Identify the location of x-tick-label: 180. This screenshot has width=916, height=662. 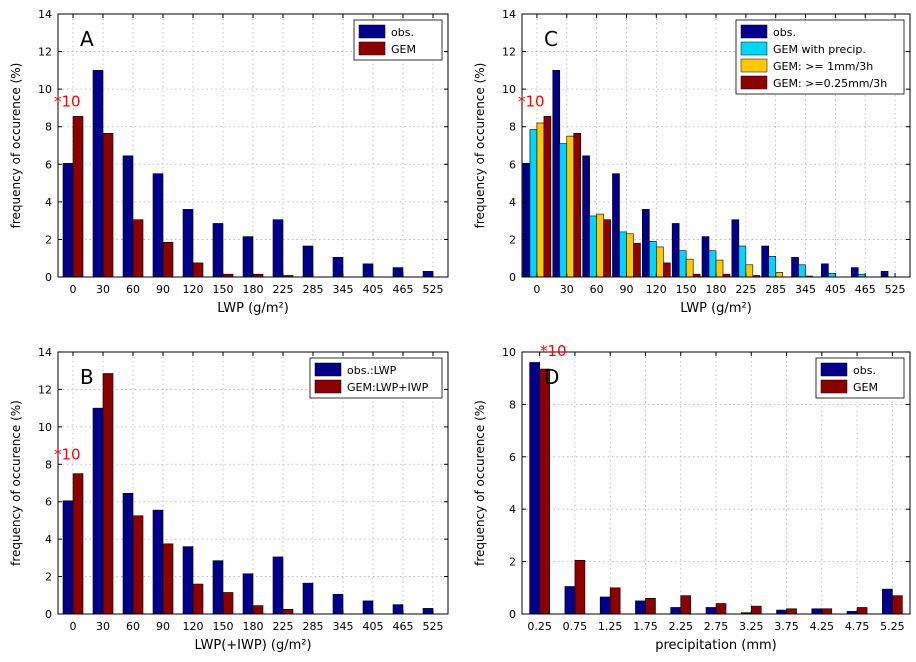
(253, 289).